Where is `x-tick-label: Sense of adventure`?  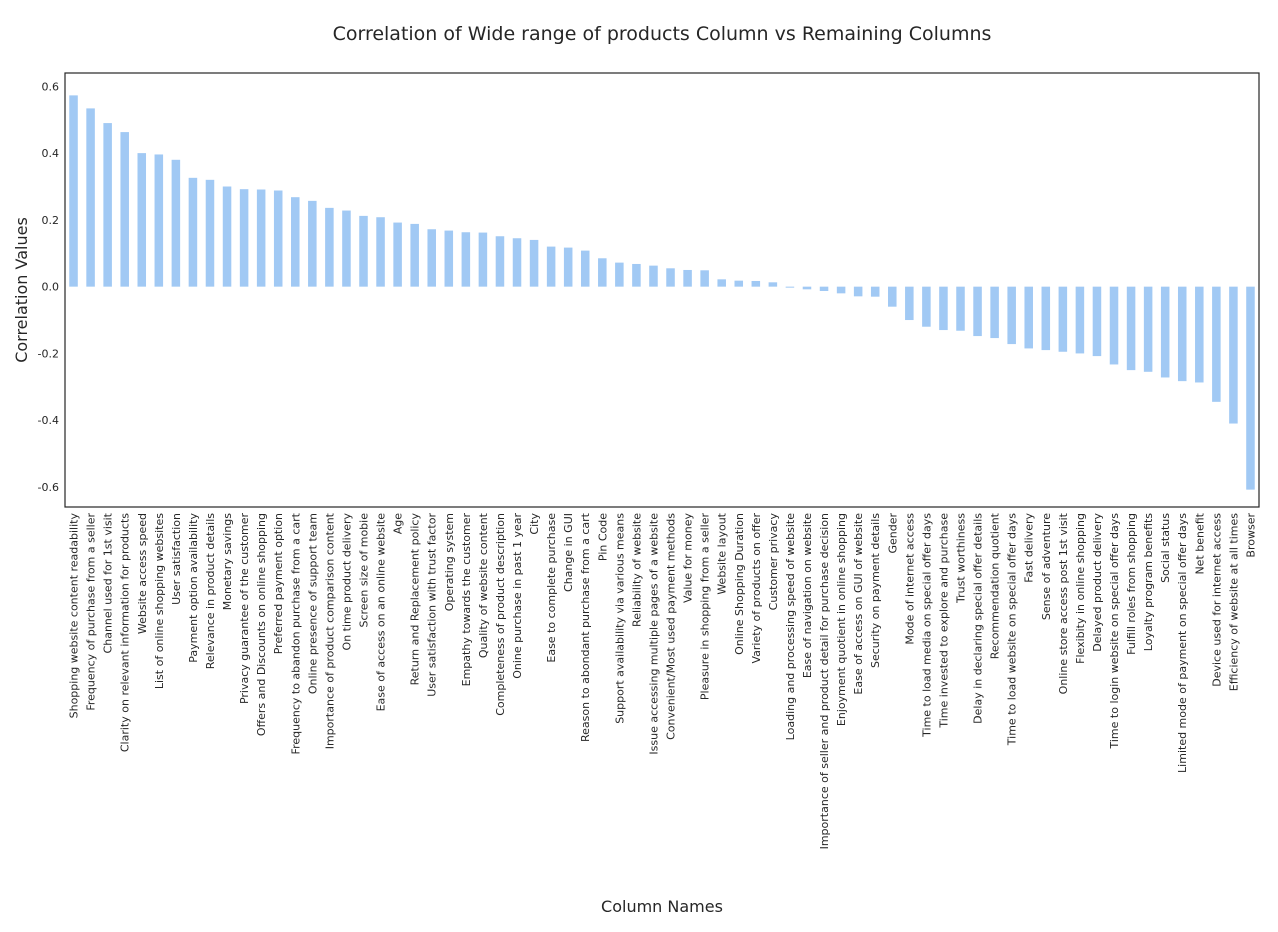 x-tick-label: Sense of adventure is located at coordinates (1046, 566).